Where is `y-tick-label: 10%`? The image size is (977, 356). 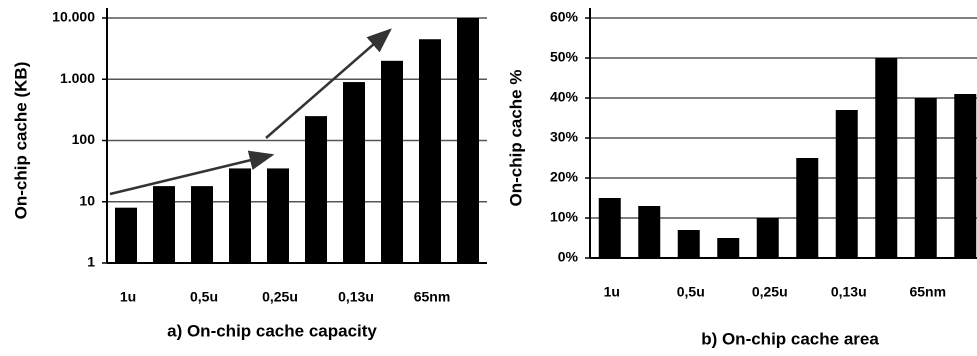 y-tick-label: 10% is located at coordinates (564, 217).